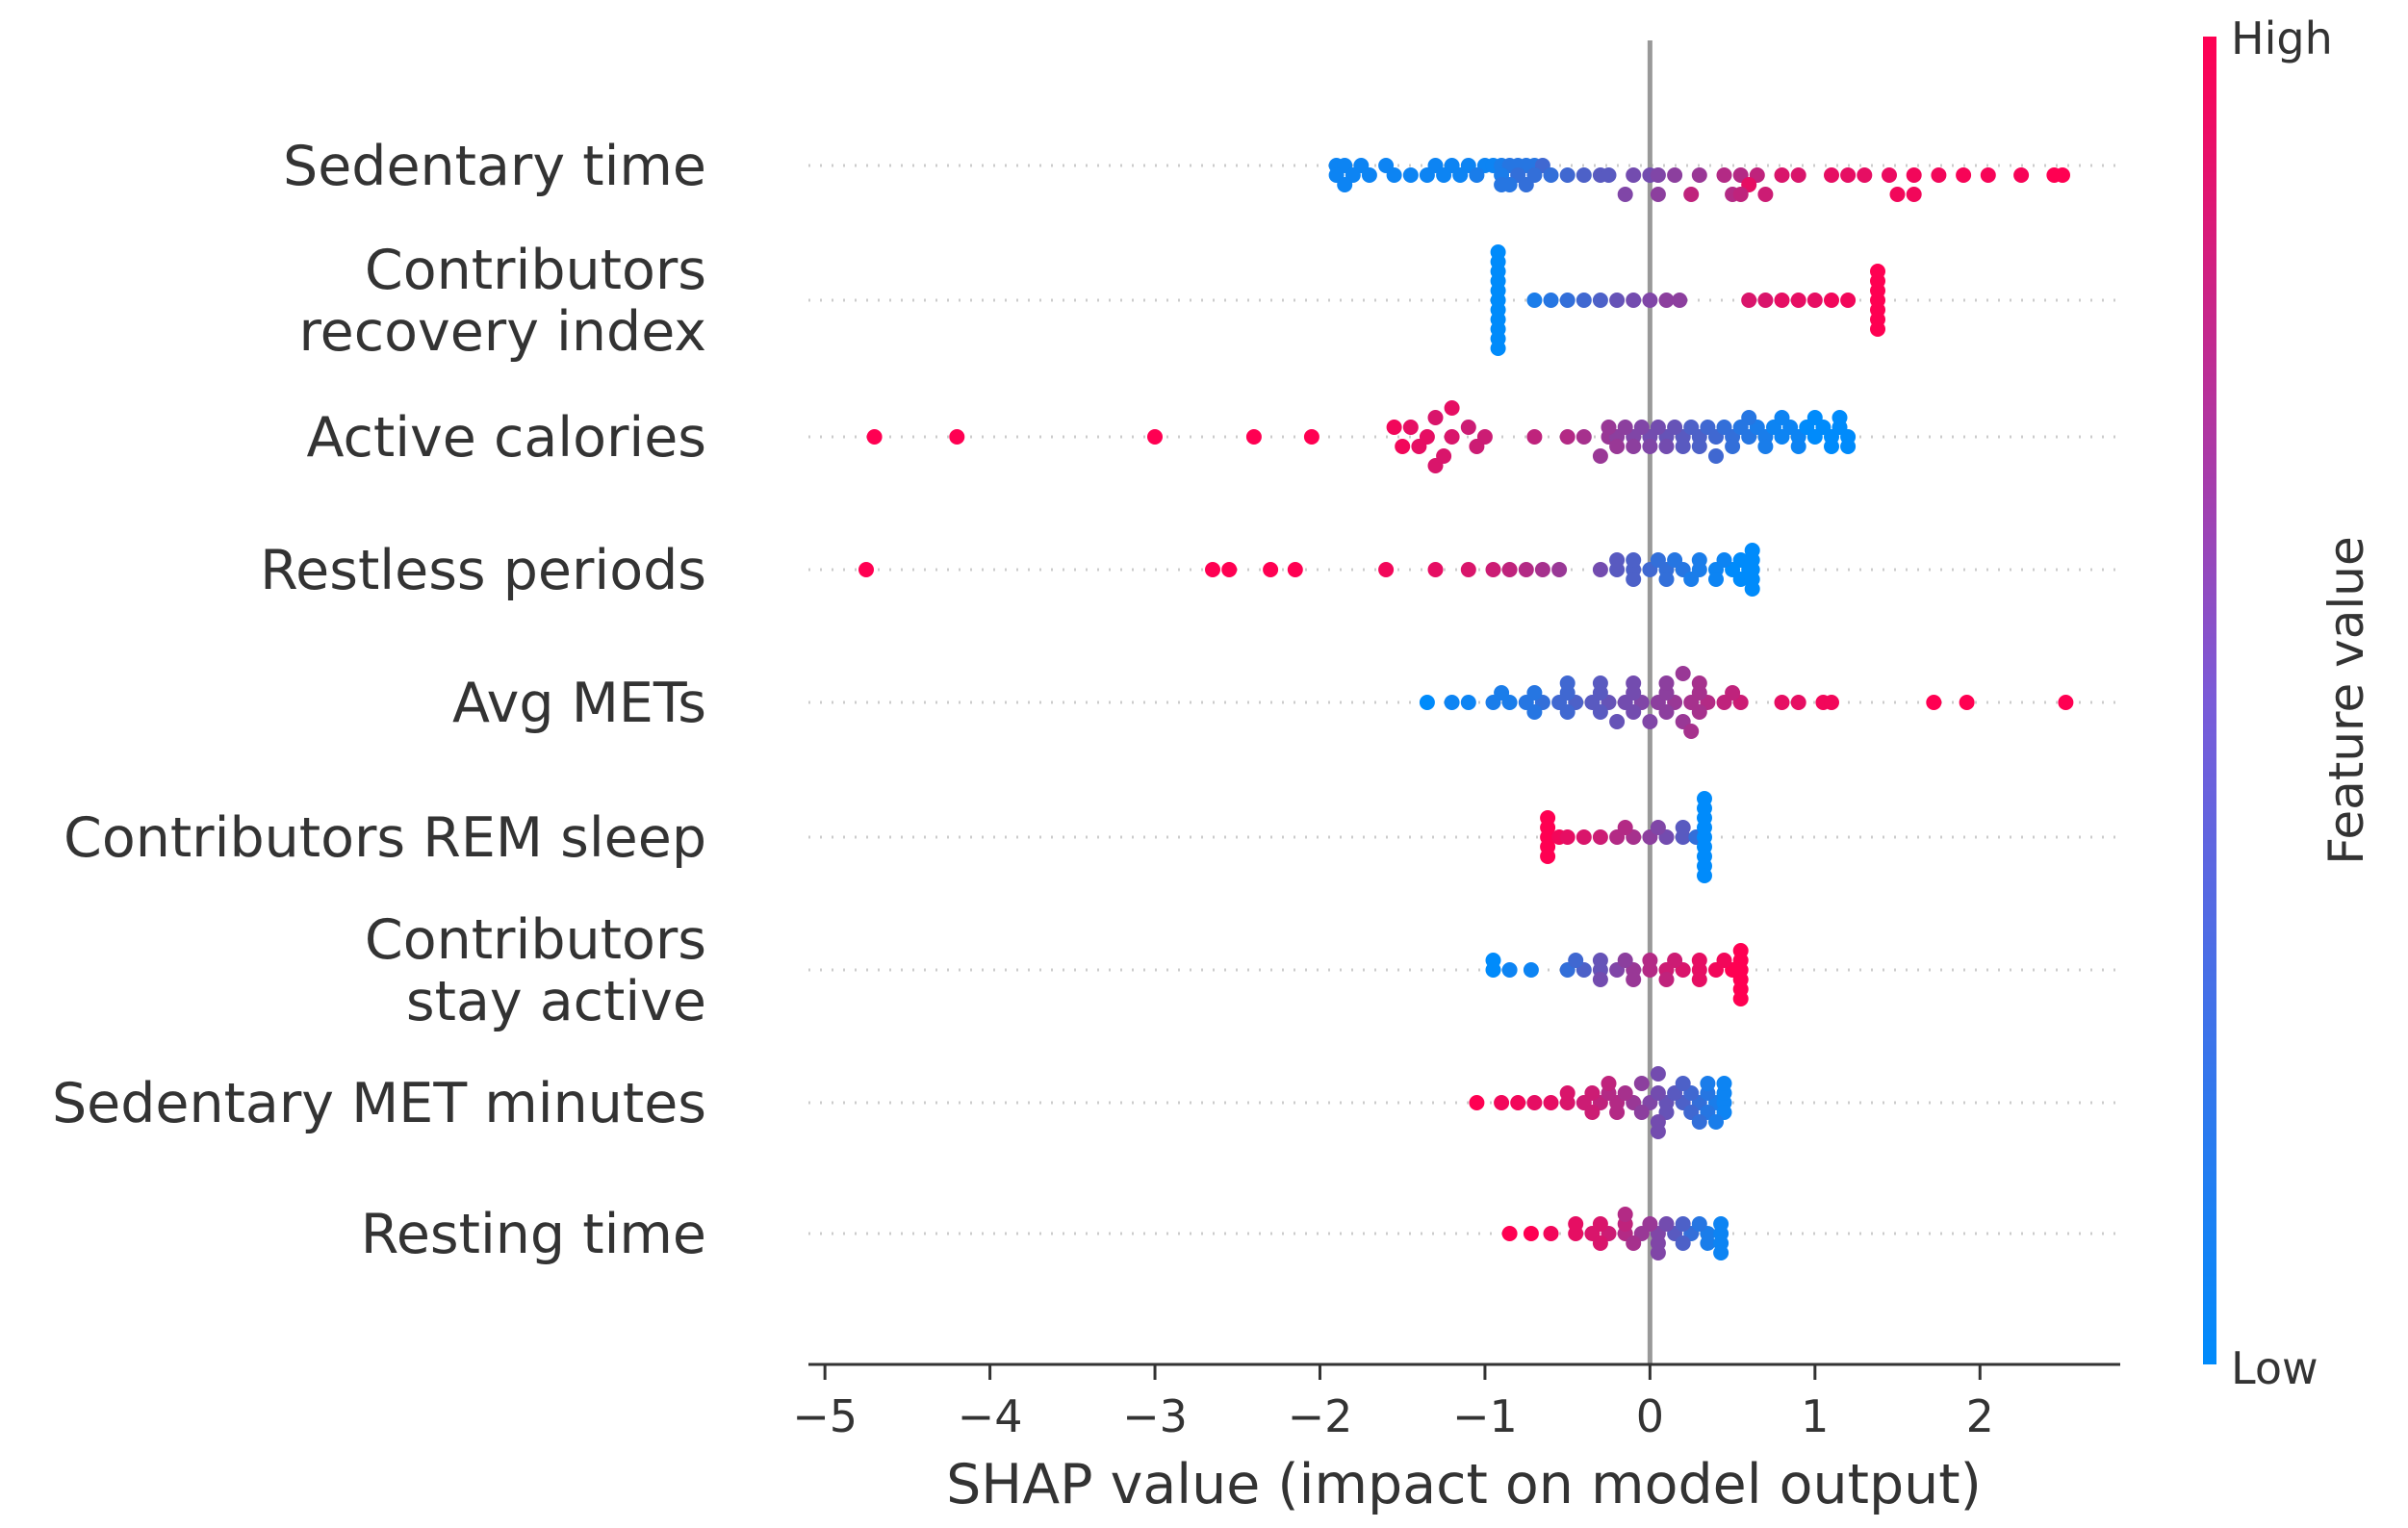 The height and width of the screenshot is (1528, 2408). I want to click on feature-label: stay active, so click(556, 1001).